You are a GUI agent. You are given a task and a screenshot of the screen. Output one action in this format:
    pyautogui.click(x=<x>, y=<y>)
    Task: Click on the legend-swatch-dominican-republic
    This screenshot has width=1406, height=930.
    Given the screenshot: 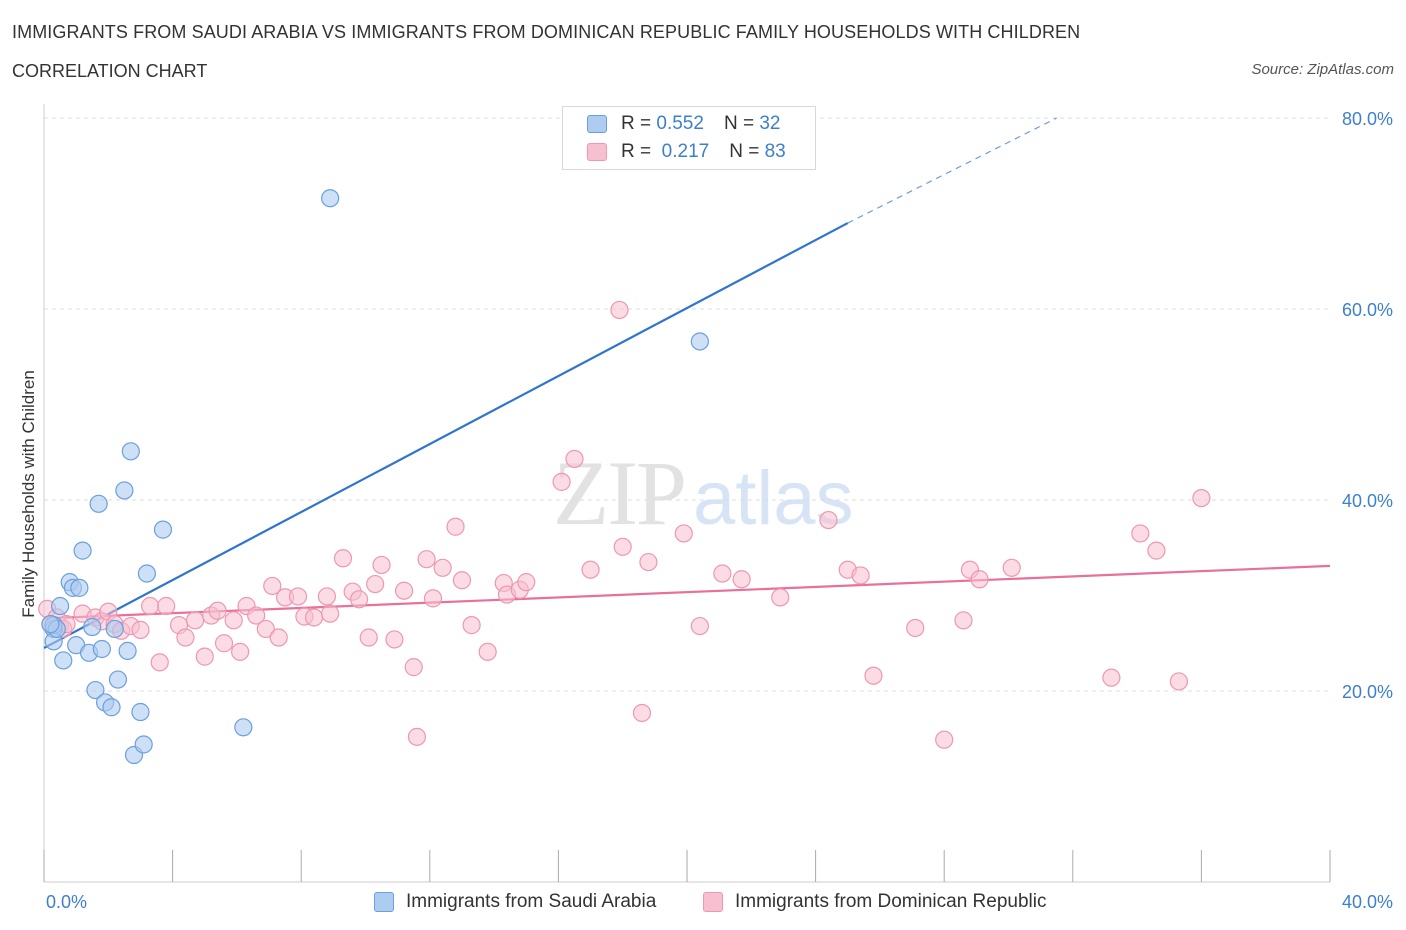 What is the action you would take?
    pyautogui.click(x=597, y=152)
    